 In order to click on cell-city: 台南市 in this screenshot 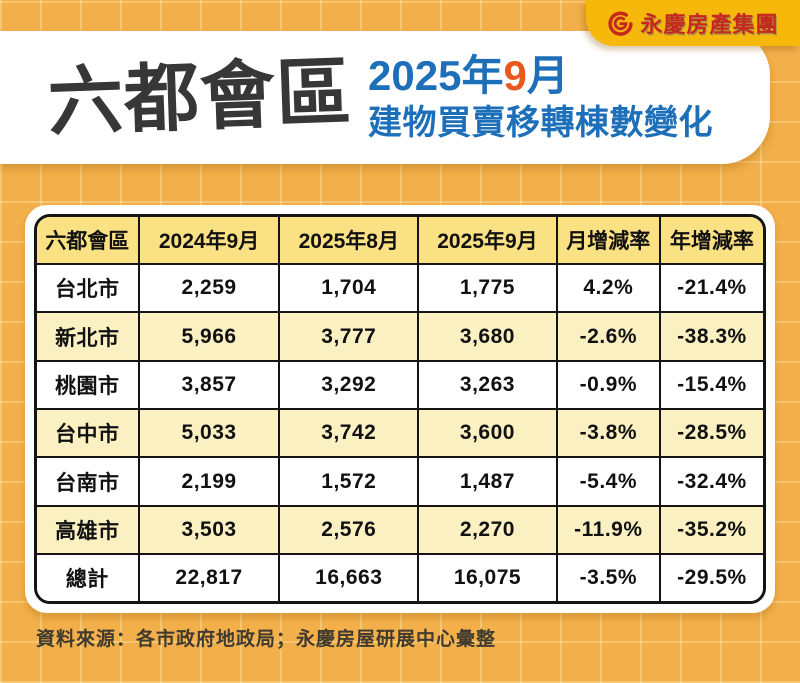, I will do `click(88, 481)`.